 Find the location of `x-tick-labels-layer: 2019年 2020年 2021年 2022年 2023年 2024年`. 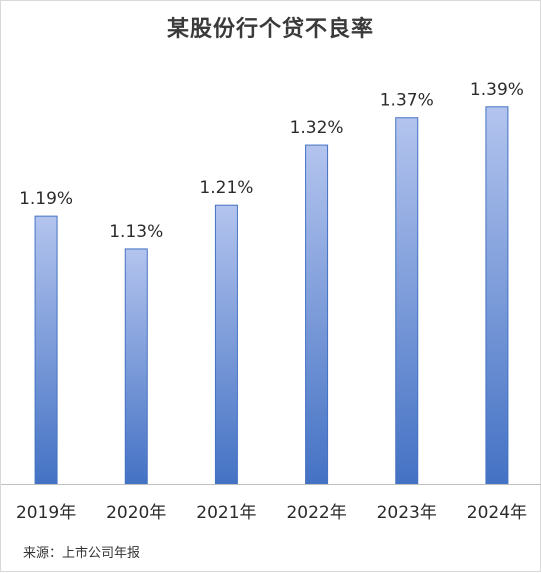

x-tick-labels-layer: 2019年 2020年 2021年 2022年 2023年 2024年 is located at coordinates (271, 513).